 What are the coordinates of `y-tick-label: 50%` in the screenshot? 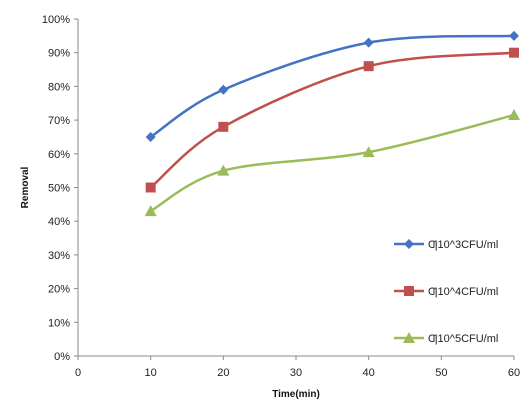 It's located at (59, 189).